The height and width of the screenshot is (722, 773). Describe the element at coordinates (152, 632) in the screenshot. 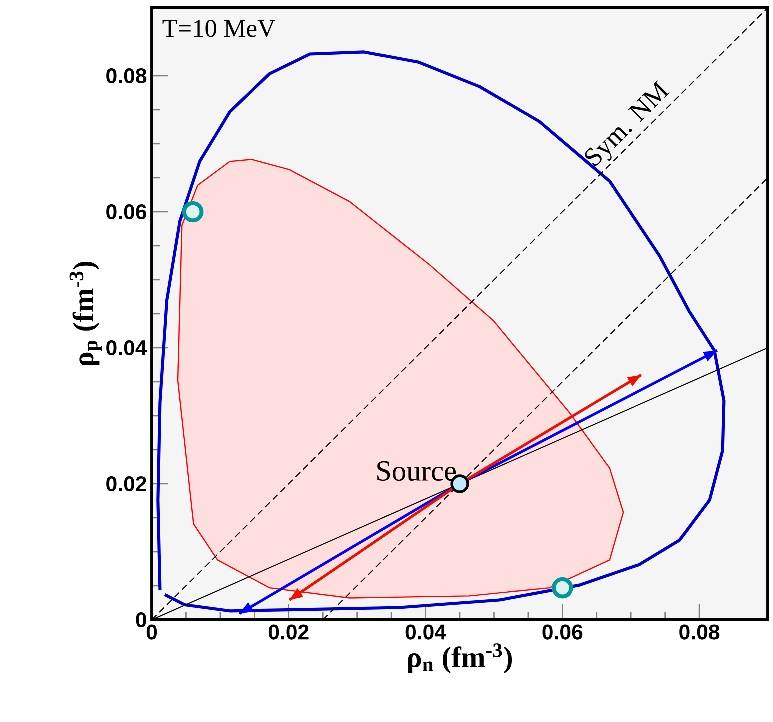

I see `x-tick-label: 0` at that location.